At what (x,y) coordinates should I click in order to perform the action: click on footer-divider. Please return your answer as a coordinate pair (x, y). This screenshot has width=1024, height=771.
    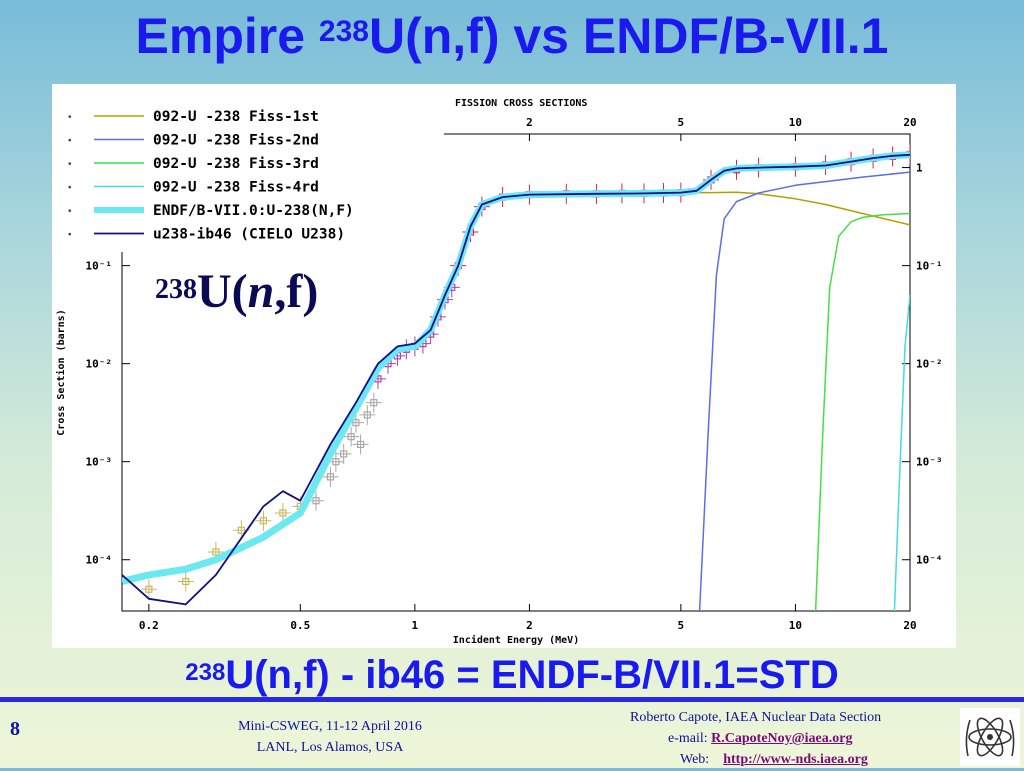
    Looking at the image, I should click on (512, 699).